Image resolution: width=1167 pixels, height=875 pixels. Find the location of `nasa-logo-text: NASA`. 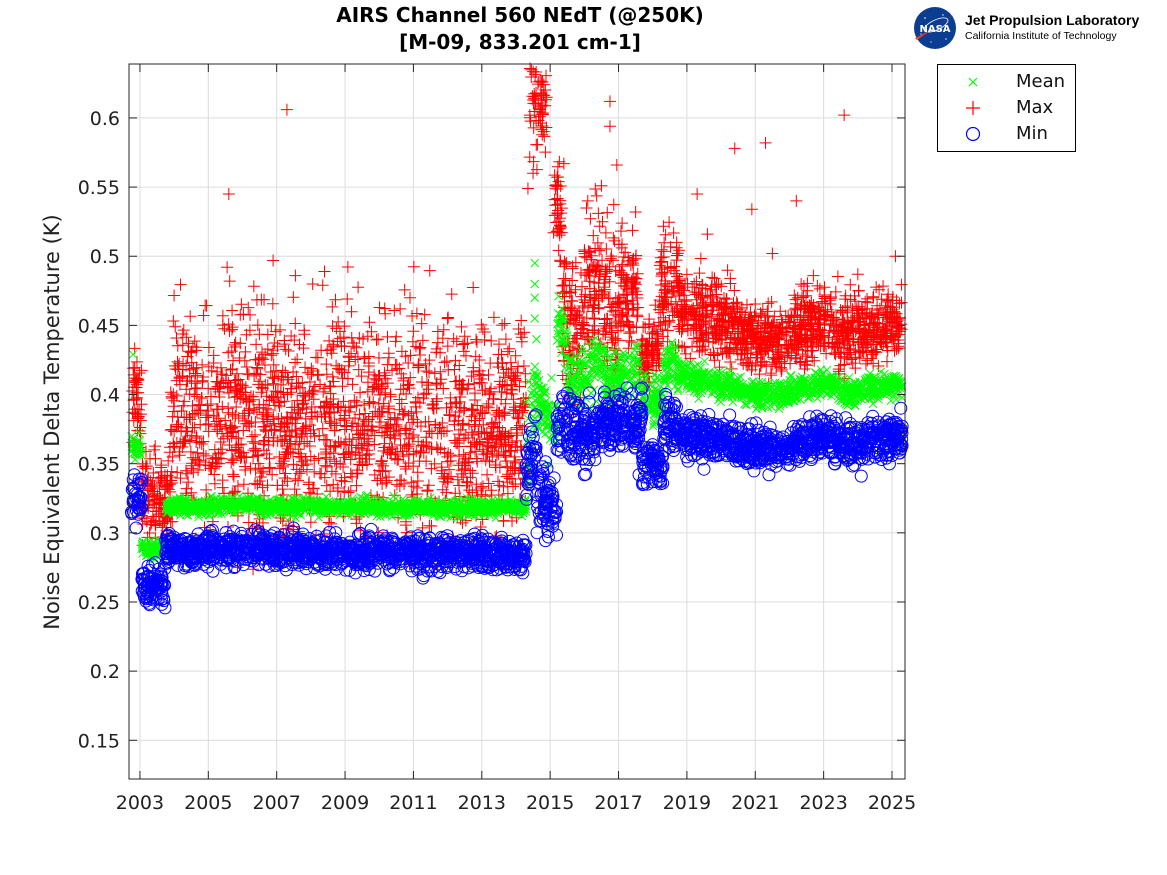

nasa-logo-text: NASA is located at coordinates (934, 29).